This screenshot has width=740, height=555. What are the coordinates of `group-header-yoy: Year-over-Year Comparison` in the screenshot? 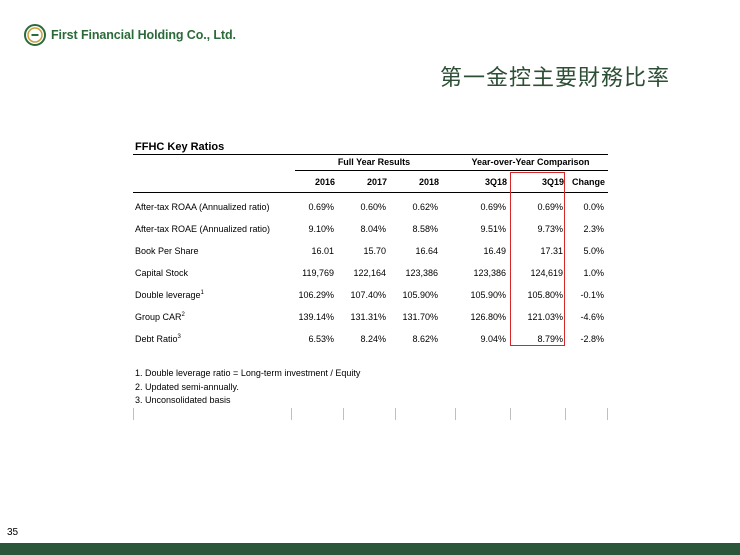 It's located at (530, 162).